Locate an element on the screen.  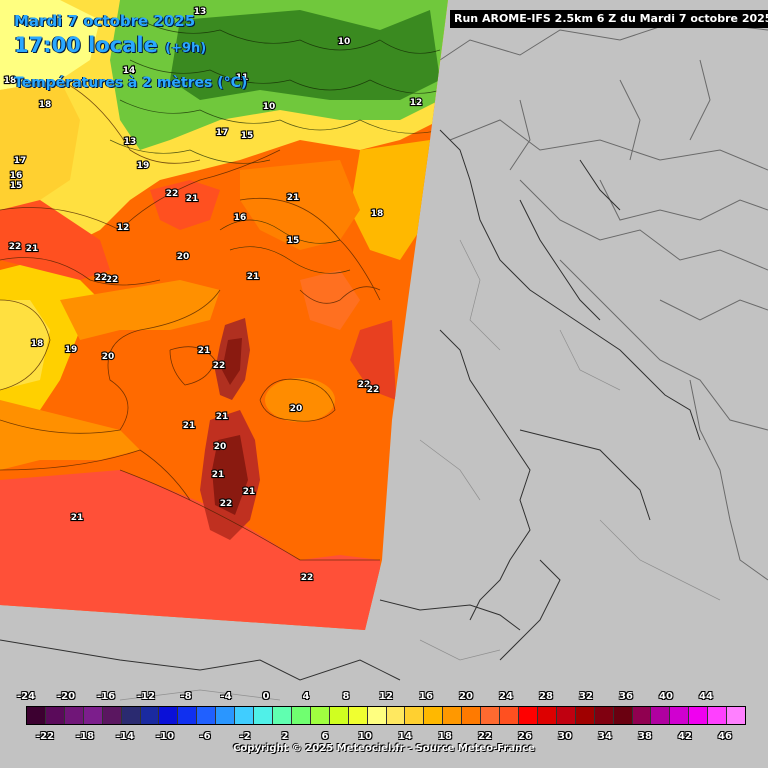
color-scale-bar is located at coordinates (386, 715).